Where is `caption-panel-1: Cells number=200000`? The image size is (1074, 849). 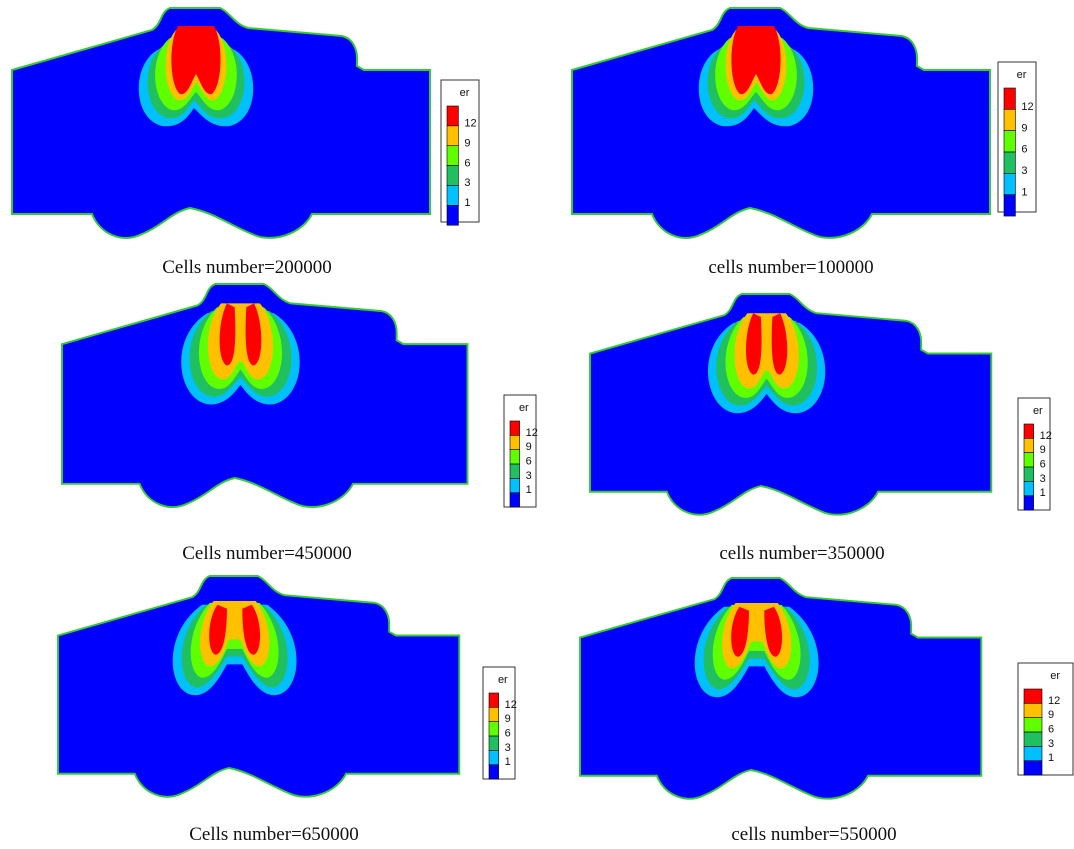
caption-panel-1: Cells number=200000 is located at coordinates (247, 267).